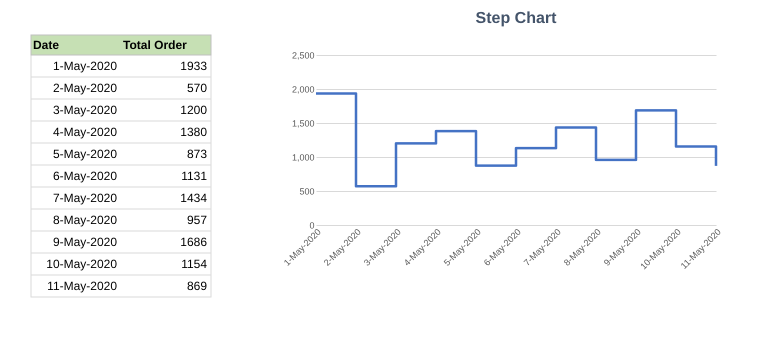 This screenshot has height=351, width=768. What do you see at coordinates (85, 110) in the screenshot?
I see `category-label: 3-May-2020` at bounding box center [85, 110].